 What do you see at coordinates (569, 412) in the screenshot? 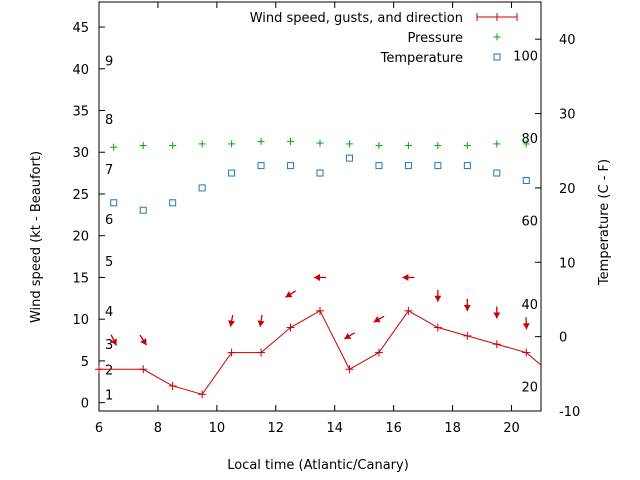
I see `y-right-tick-label: -10` at bounding box center [569, 412].